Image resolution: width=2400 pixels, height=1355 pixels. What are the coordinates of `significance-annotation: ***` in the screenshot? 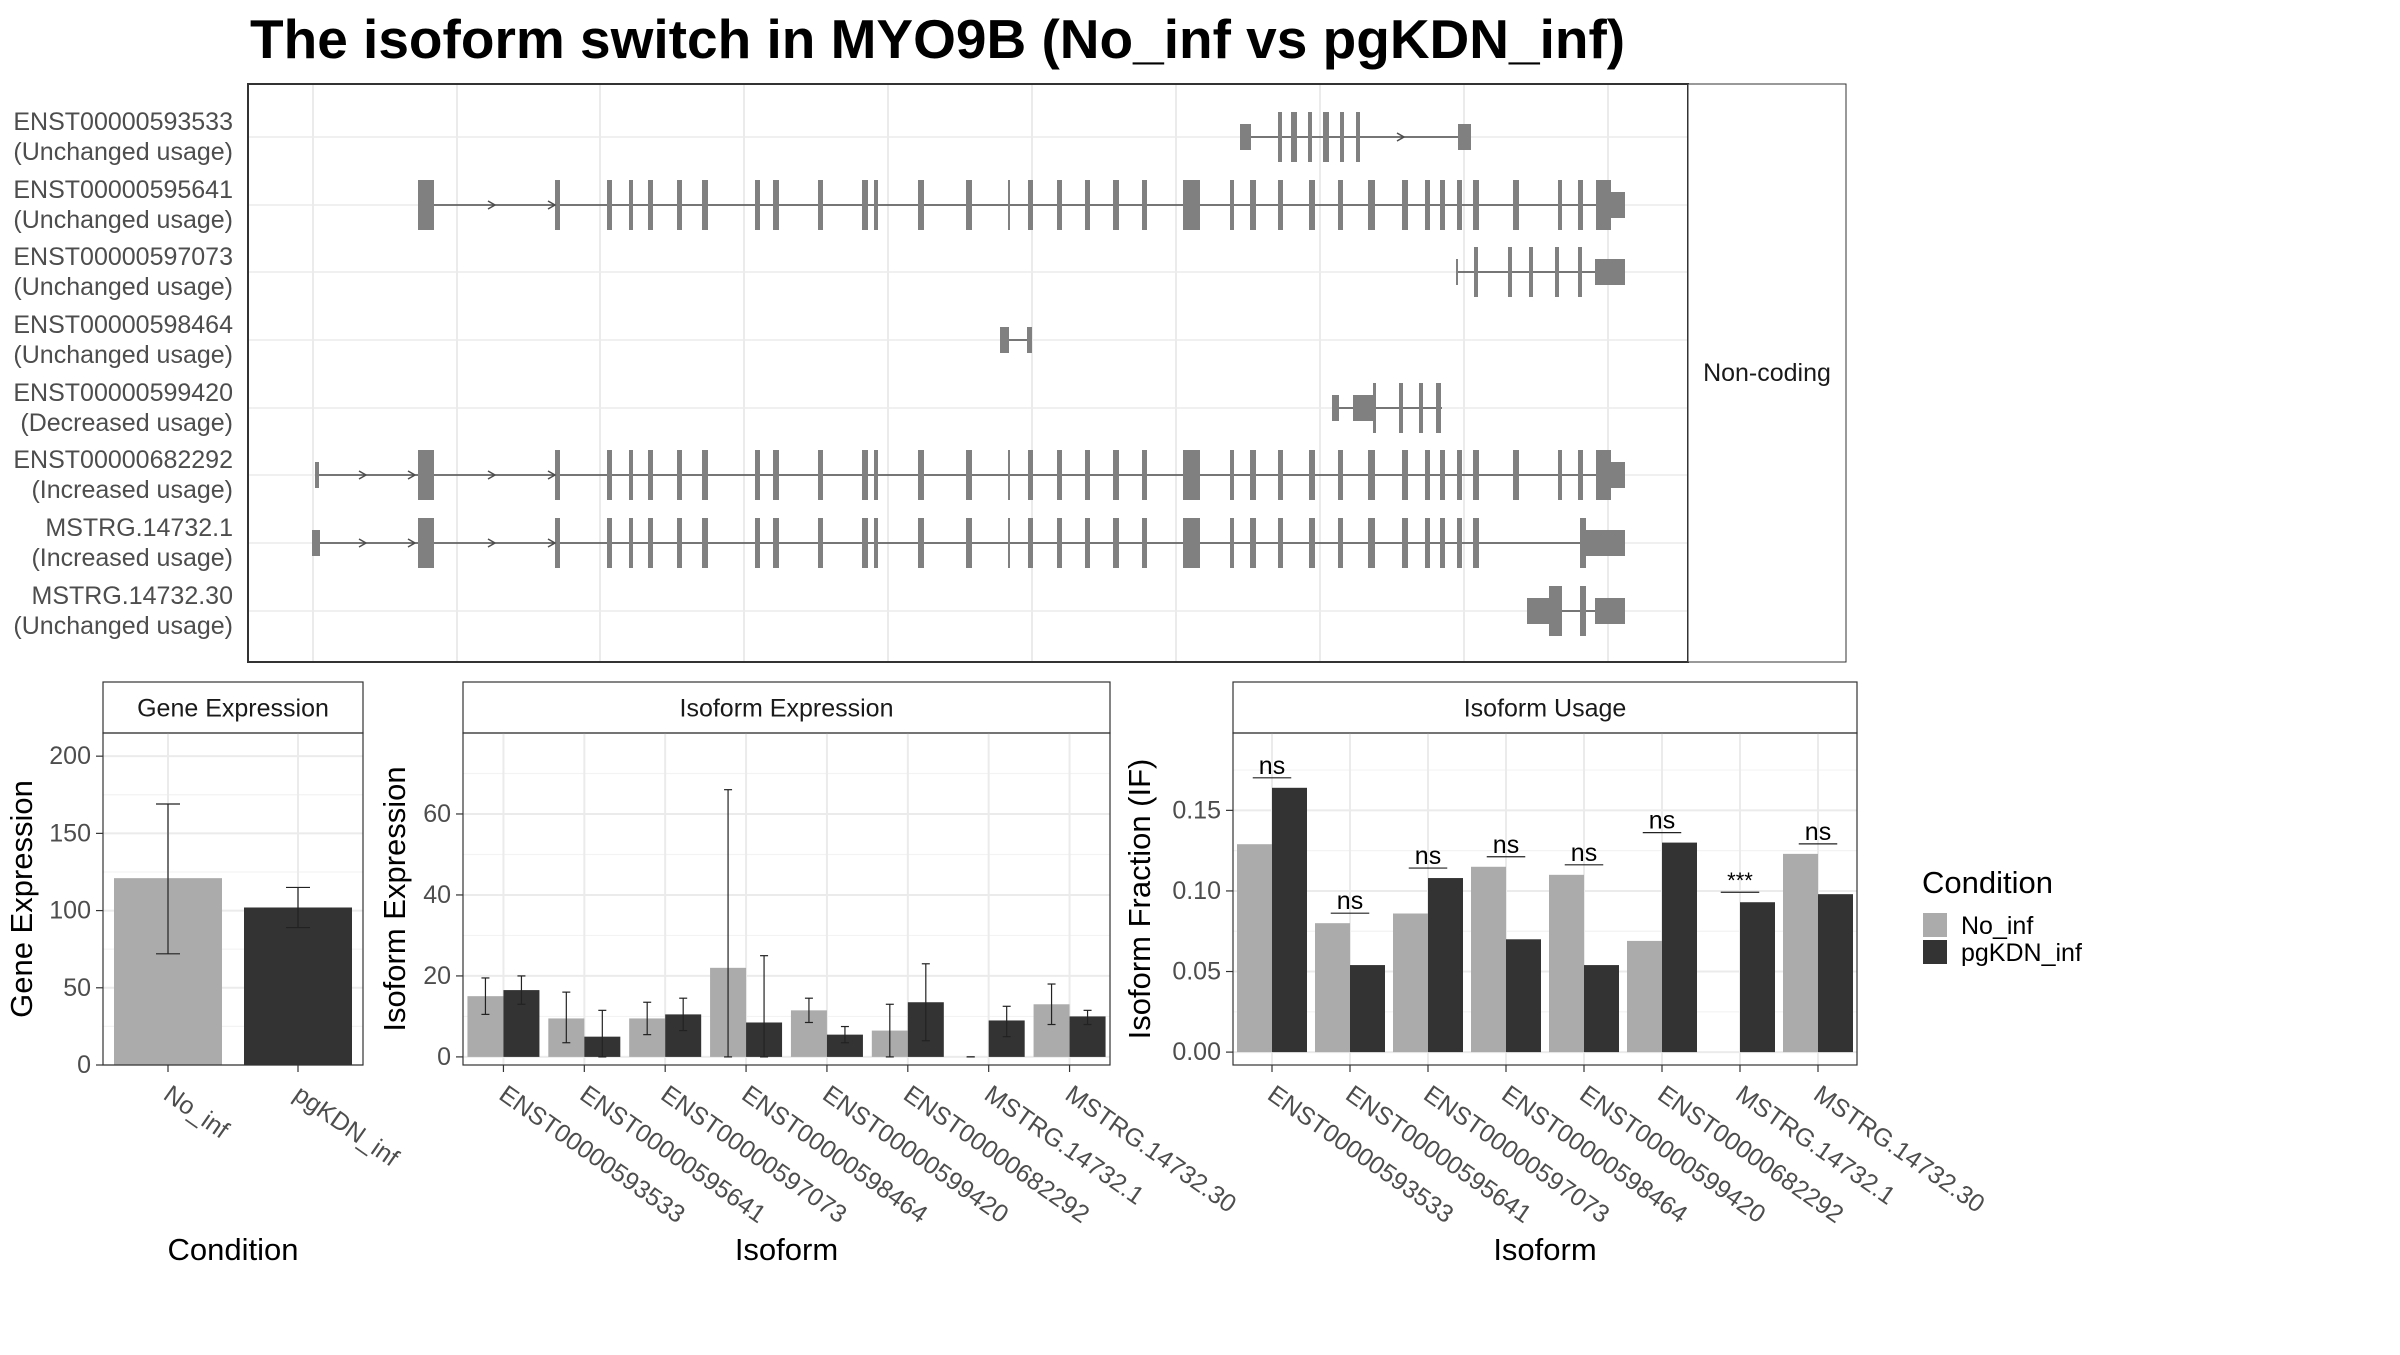 It's located at (1740, 880).